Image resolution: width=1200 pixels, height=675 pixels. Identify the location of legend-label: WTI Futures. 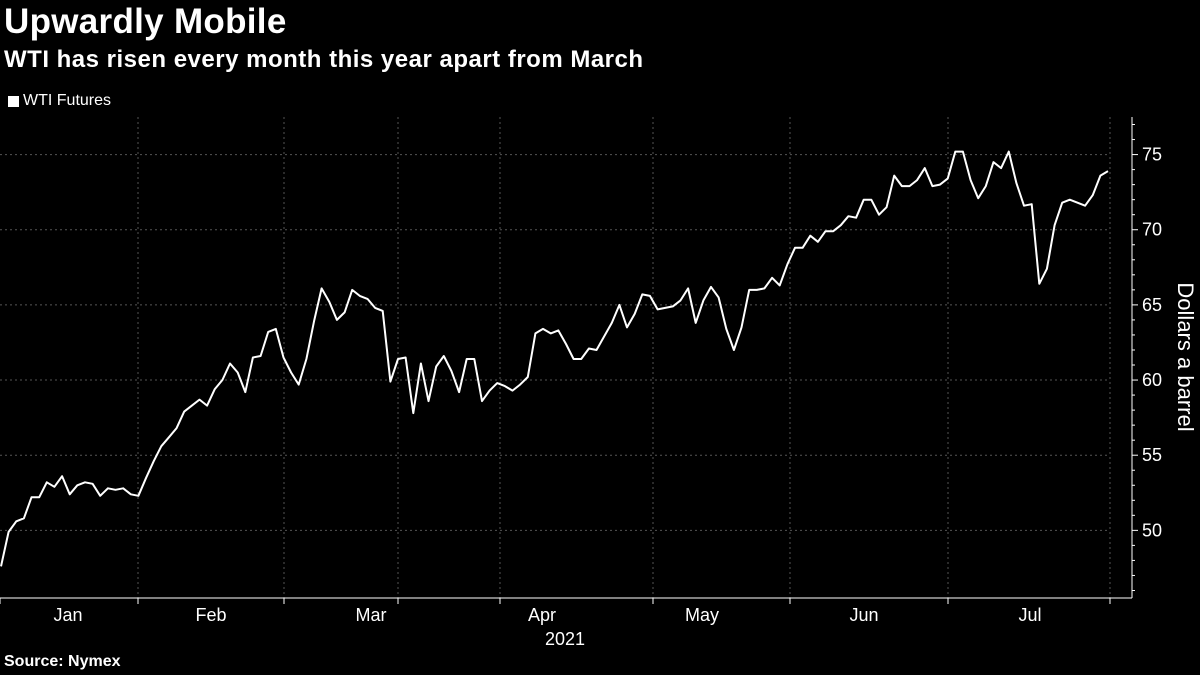
(67, 100).